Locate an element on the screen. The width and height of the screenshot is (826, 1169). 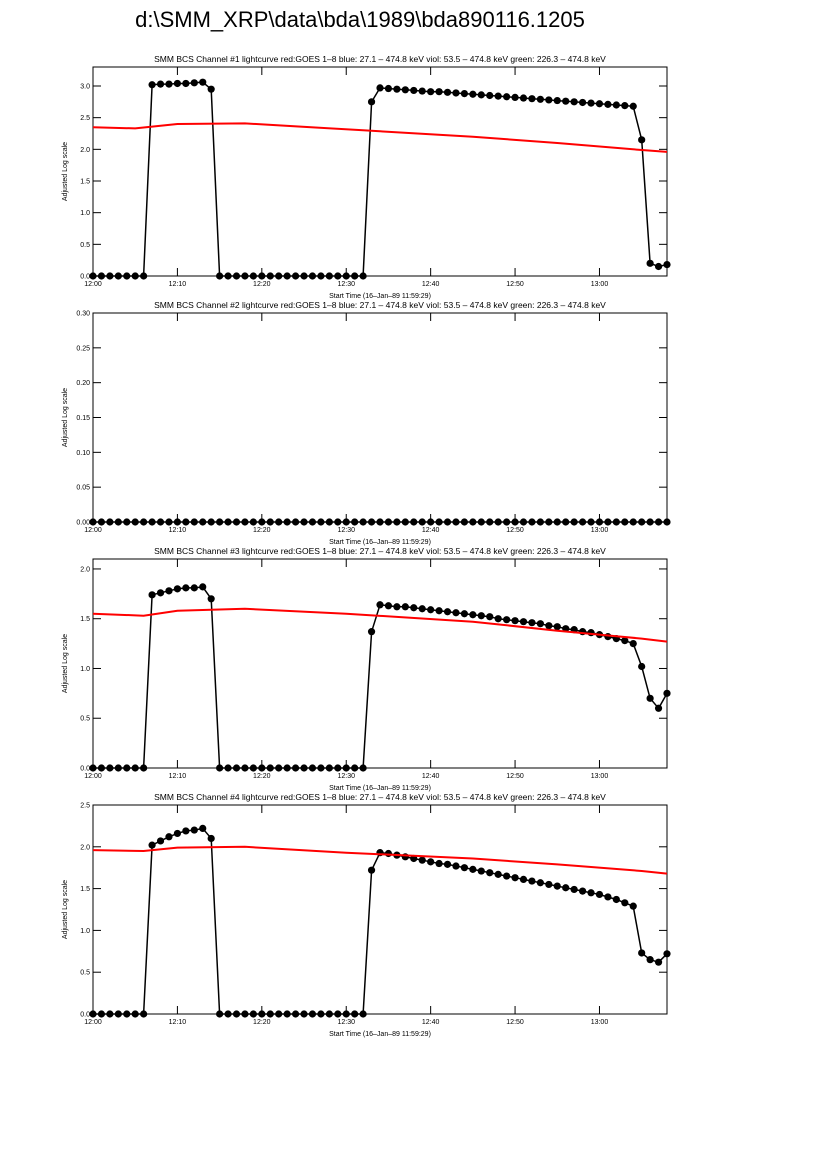
plot-frame is located at coordinates (380, 663).